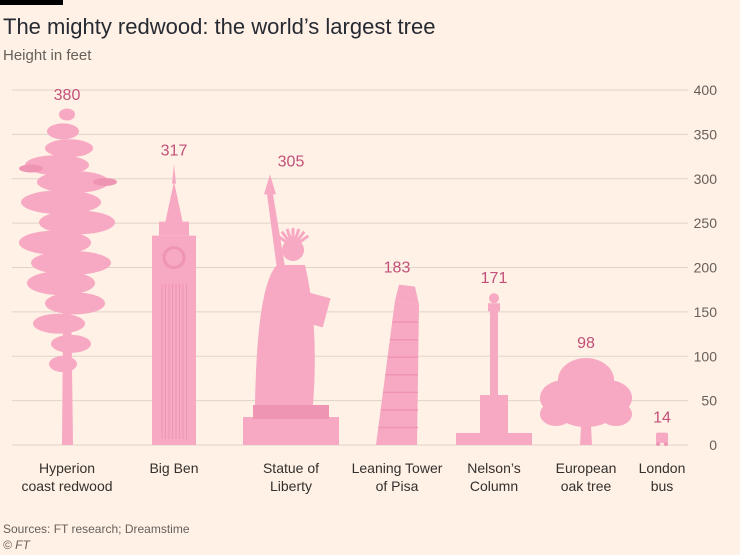 The height and width of the screenshot is (555, 740). Describe the element at coordinates (709, 401) in the screenshot. I see `y-tick-label: 50` at that location.